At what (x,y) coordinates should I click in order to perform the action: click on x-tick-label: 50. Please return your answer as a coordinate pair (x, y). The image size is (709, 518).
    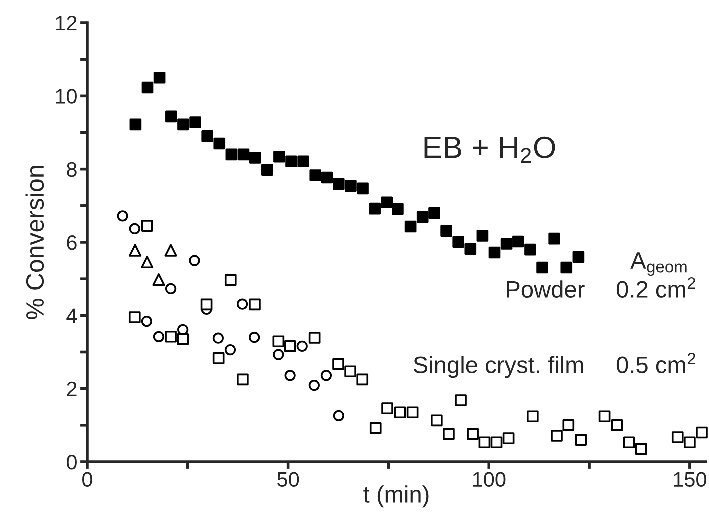
    Looking at the image, I should click on (289, 480).